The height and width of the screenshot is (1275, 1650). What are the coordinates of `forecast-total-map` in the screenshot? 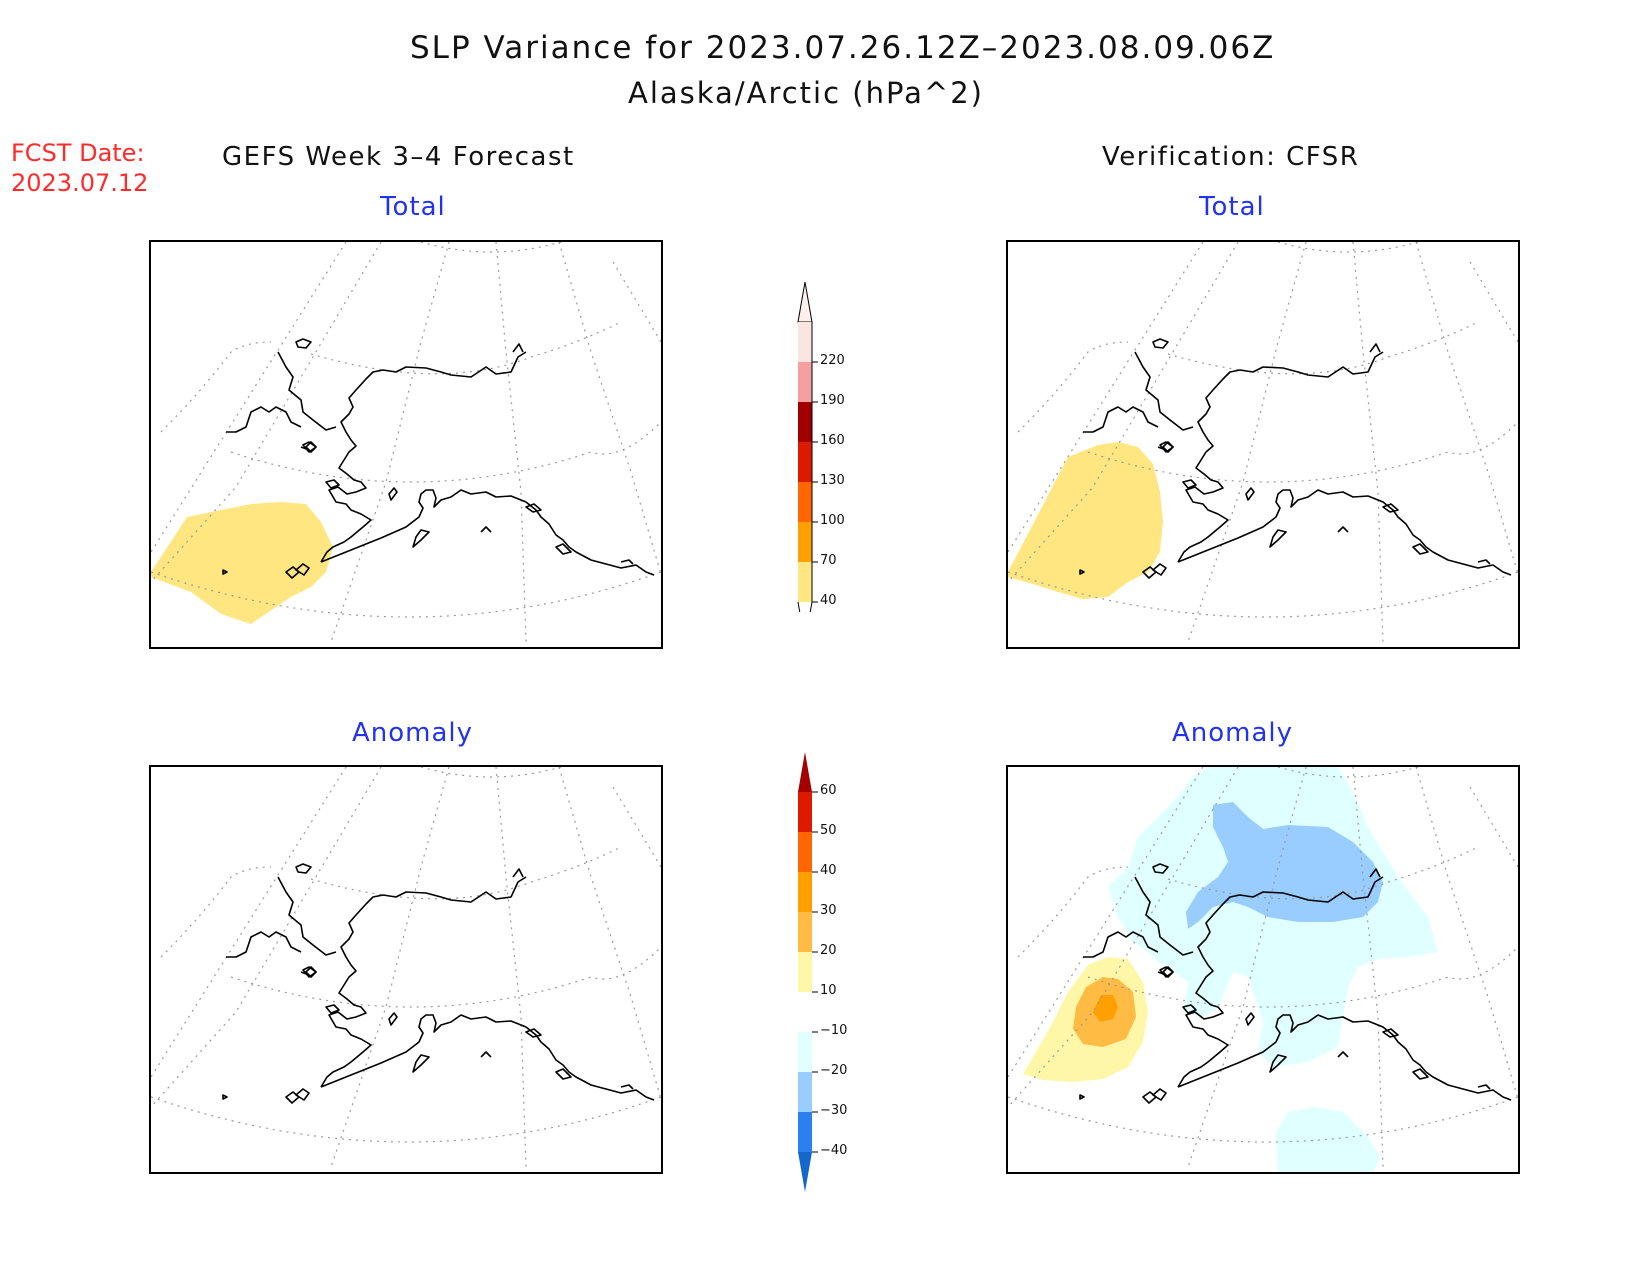 It's located at (406, 444).